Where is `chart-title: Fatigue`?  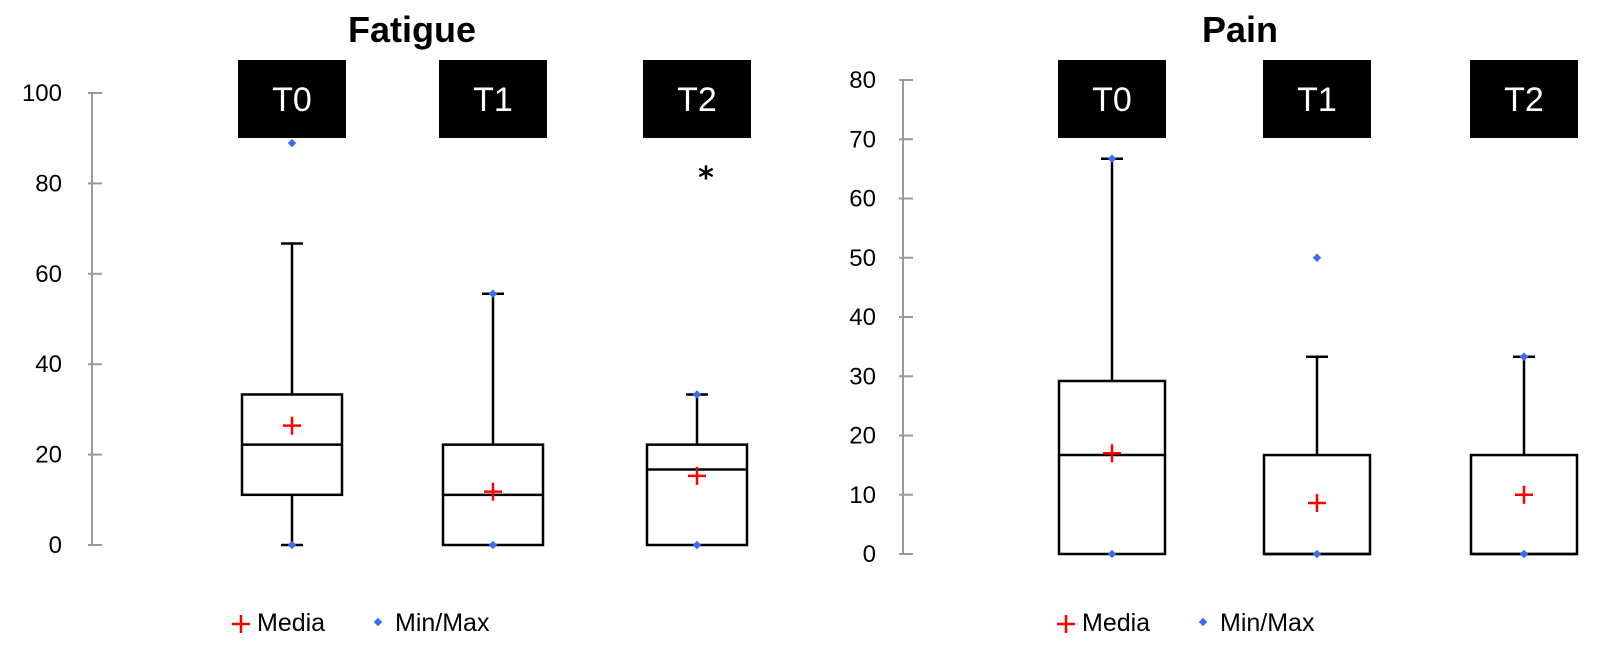
chart-title: Fatigue is located at coordinates (412, 29).